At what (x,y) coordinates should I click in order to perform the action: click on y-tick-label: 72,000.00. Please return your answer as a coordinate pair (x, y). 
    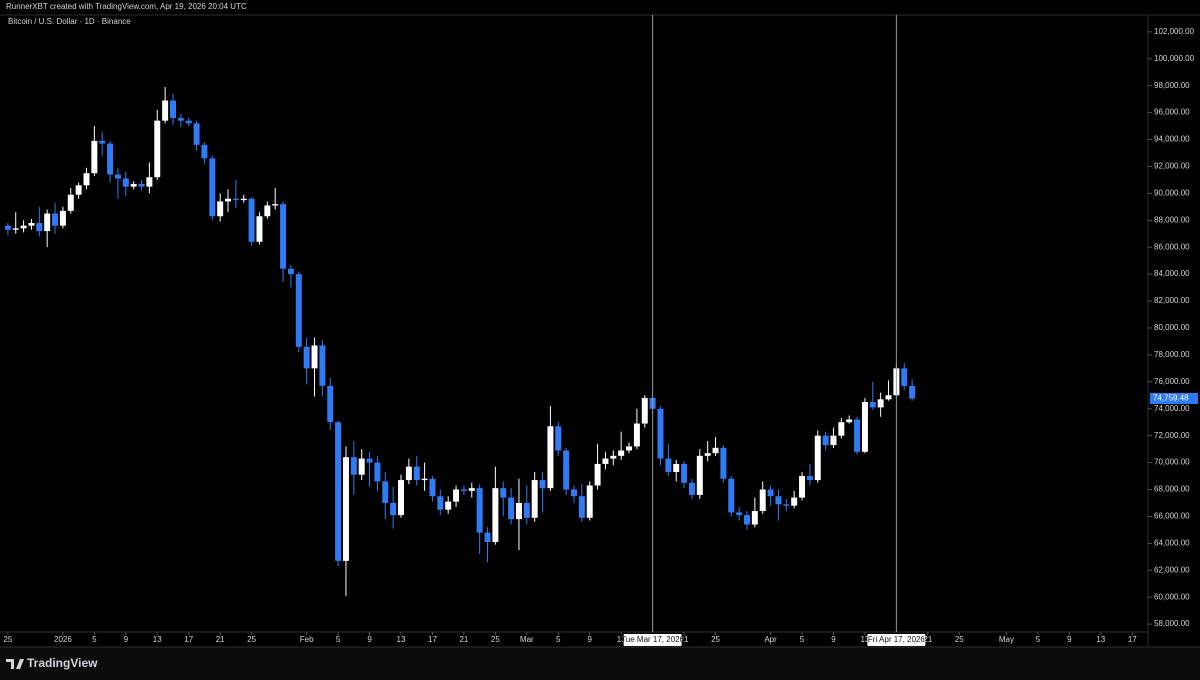
    Looking at the image, I should click on (1172, 435).